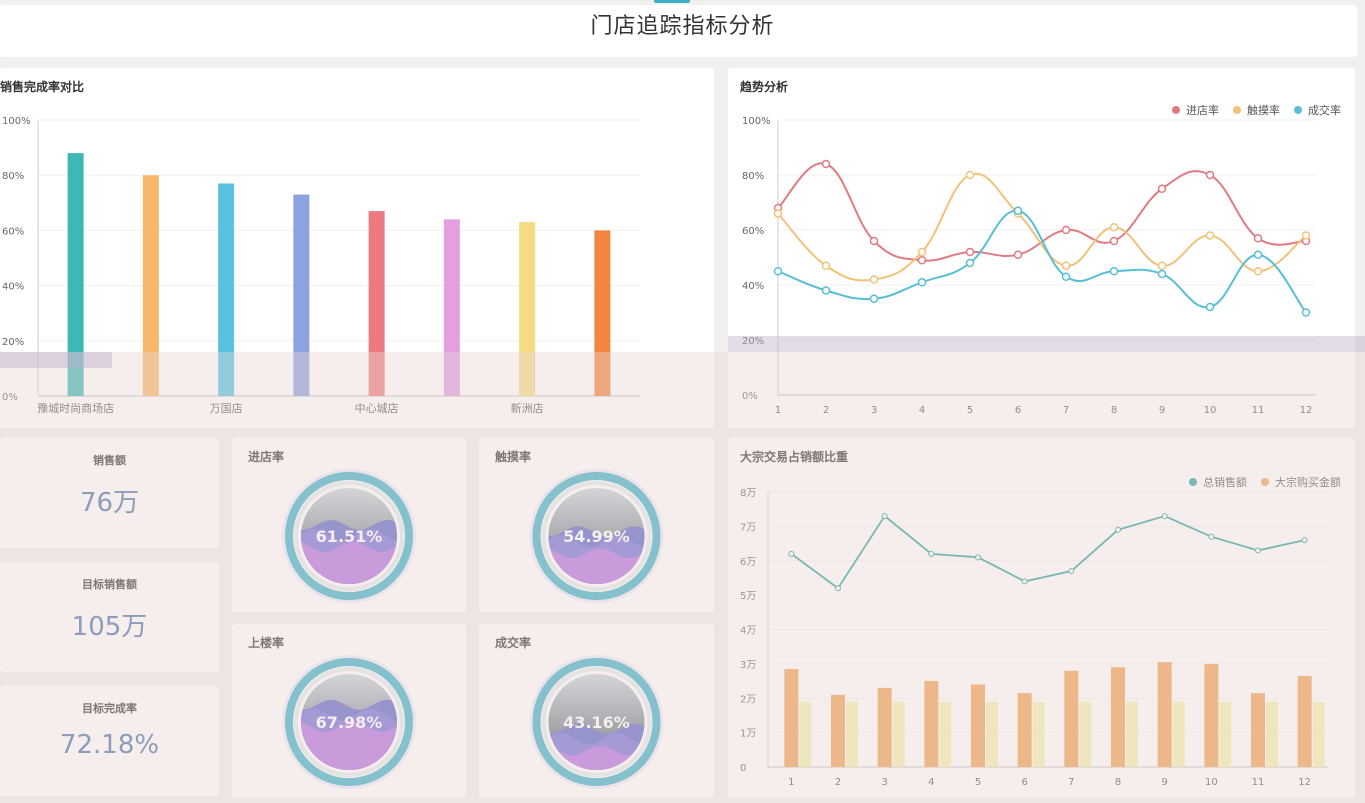 The image size is (1365, 803). Describe the element at coordinates (109, 584) in the screenshot. I see `kpi-label: 目标销售额` at that location.